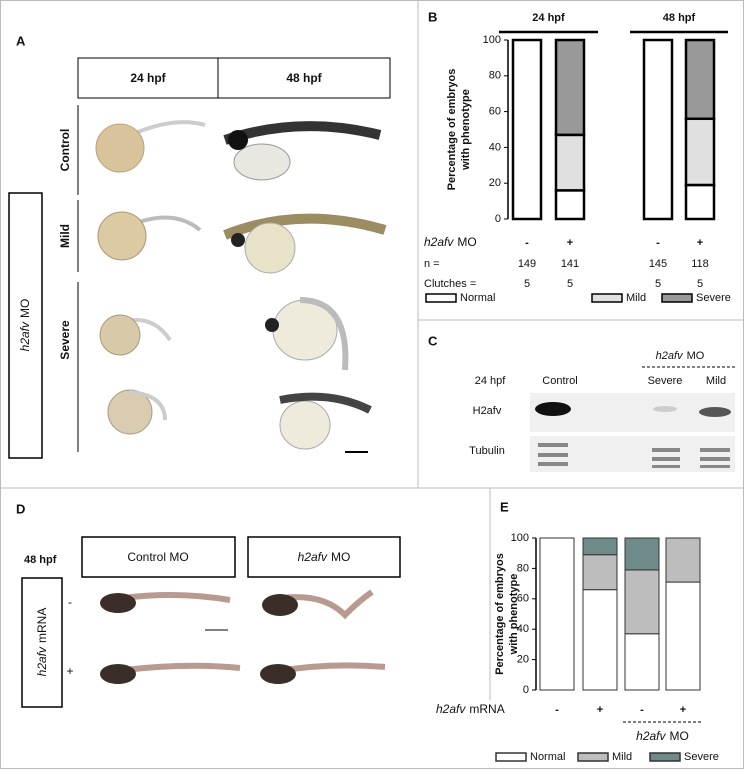 Image resolution: width=744 pixels, height=774 pixels. I want to click on row-value: 141, so click(570, 264).